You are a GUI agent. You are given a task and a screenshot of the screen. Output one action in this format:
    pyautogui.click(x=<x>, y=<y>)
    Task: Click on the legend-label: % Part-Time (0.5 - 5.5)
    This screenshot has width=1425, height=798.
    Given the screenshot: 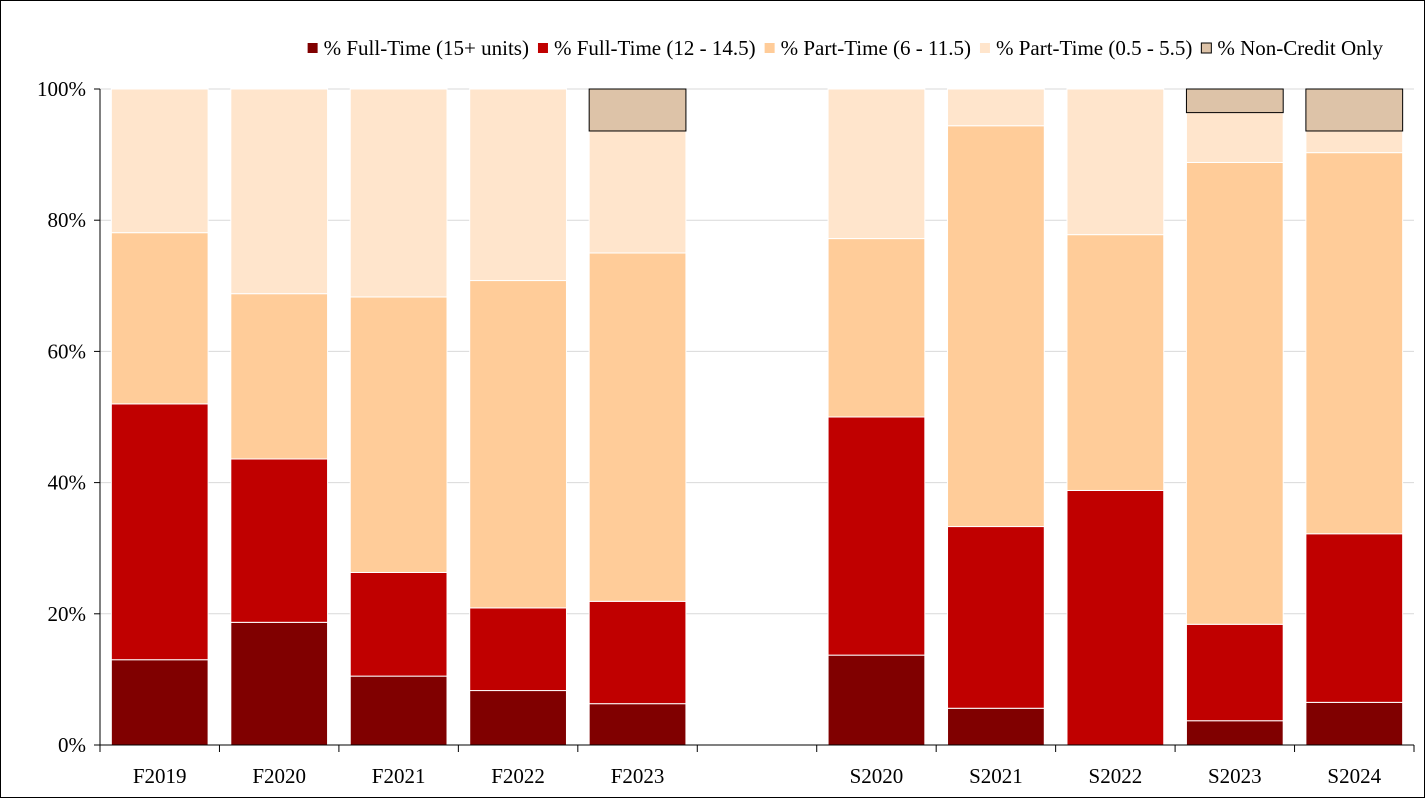 What is the action you would take?
    pyautogui.click(x=1094, y=48)
    